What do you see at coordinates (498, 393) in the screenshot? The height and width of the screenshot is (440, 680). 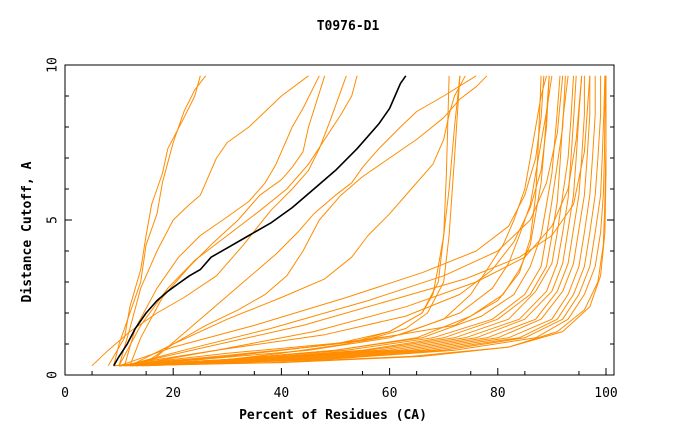 I see `x-tick-label: 80` at bounding box center [498, 393].